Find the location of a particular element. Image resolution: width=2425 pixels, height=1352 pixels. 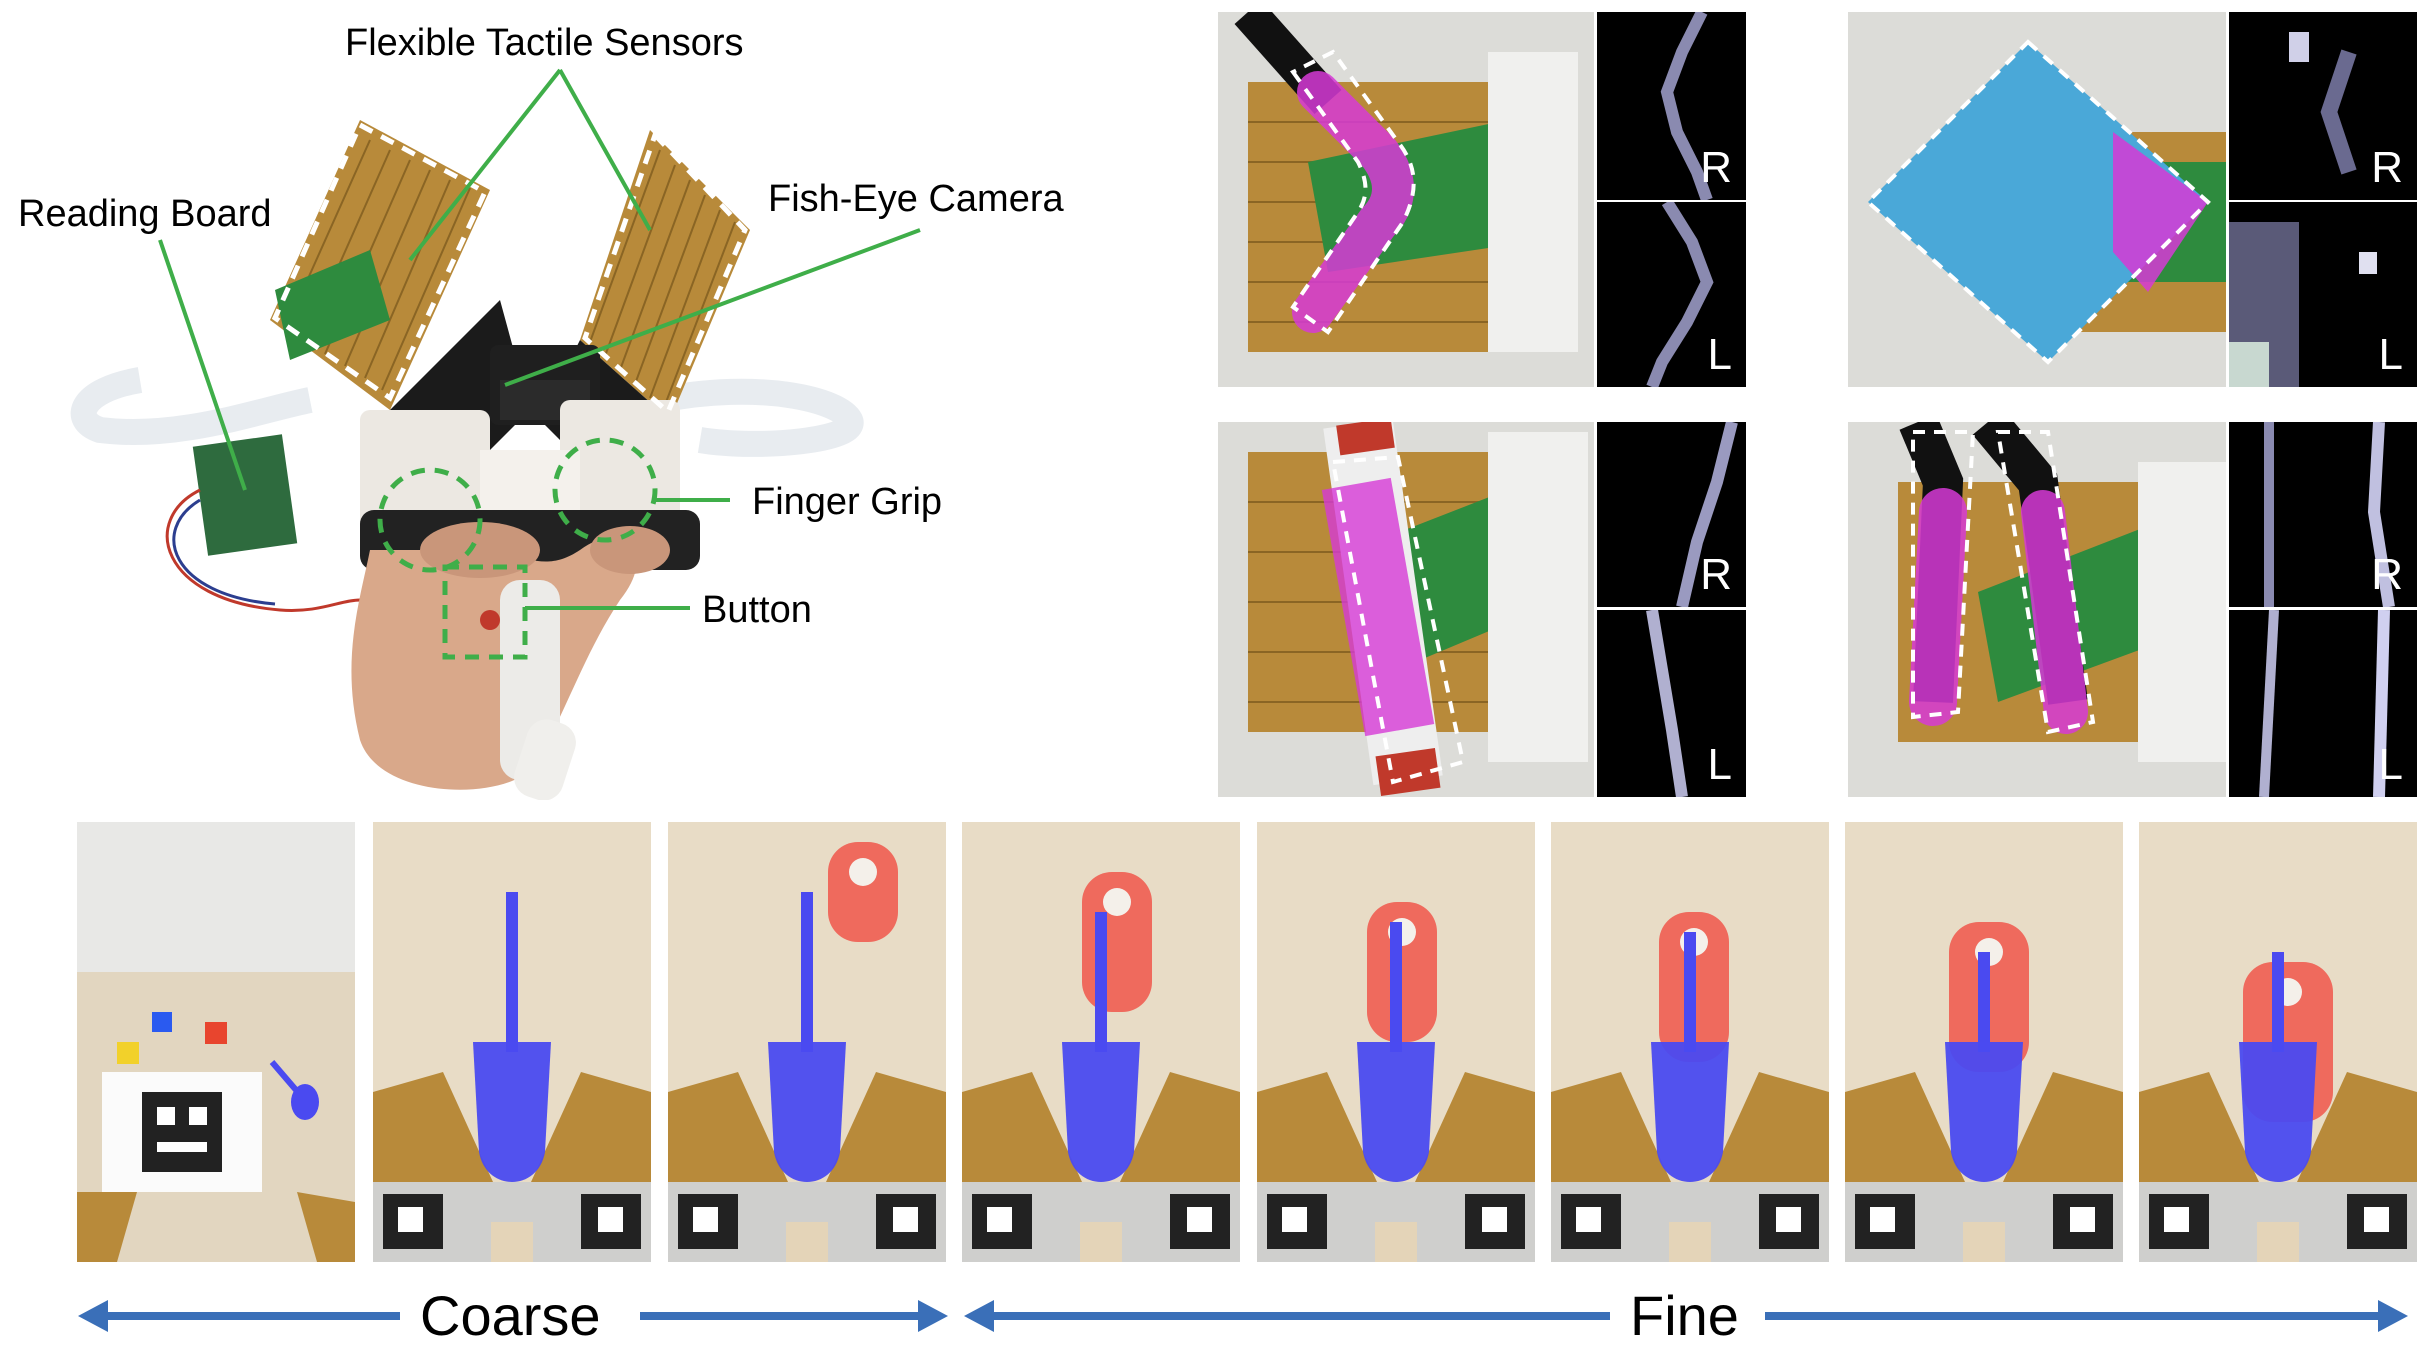

scene-overview is located at coordinates (216, 1042).